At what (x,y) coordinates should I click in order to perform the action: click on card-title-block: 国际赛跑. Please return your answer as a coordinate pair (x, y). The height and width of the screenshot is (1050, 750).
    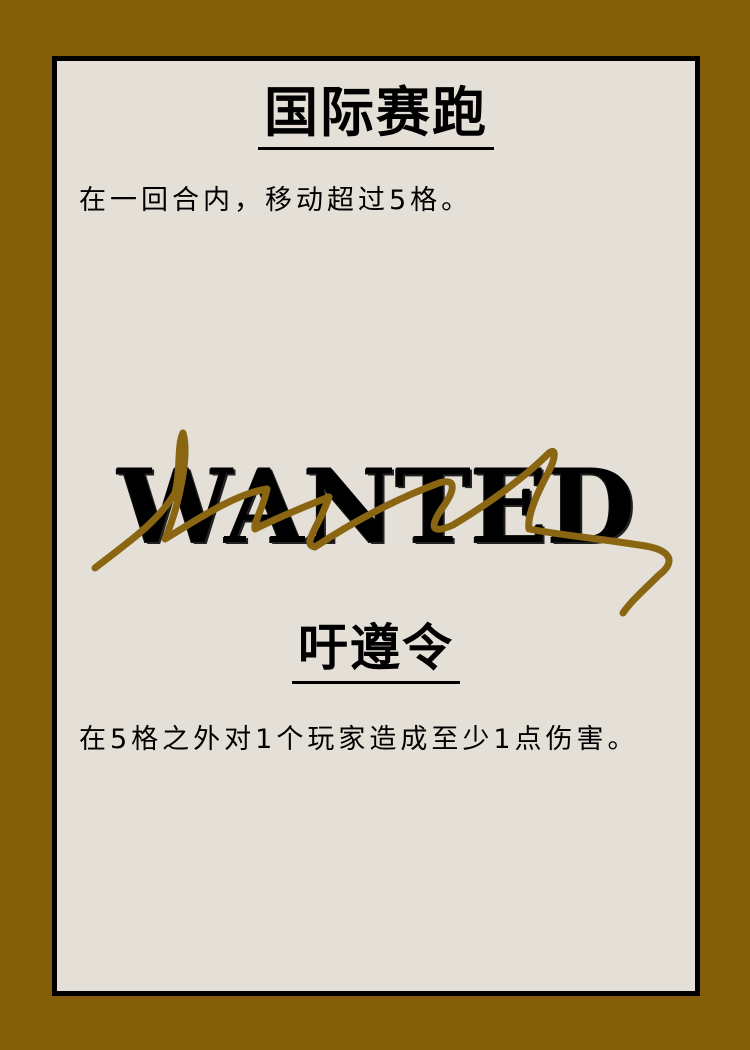
    Looking at the image, I should click on (376, 116).